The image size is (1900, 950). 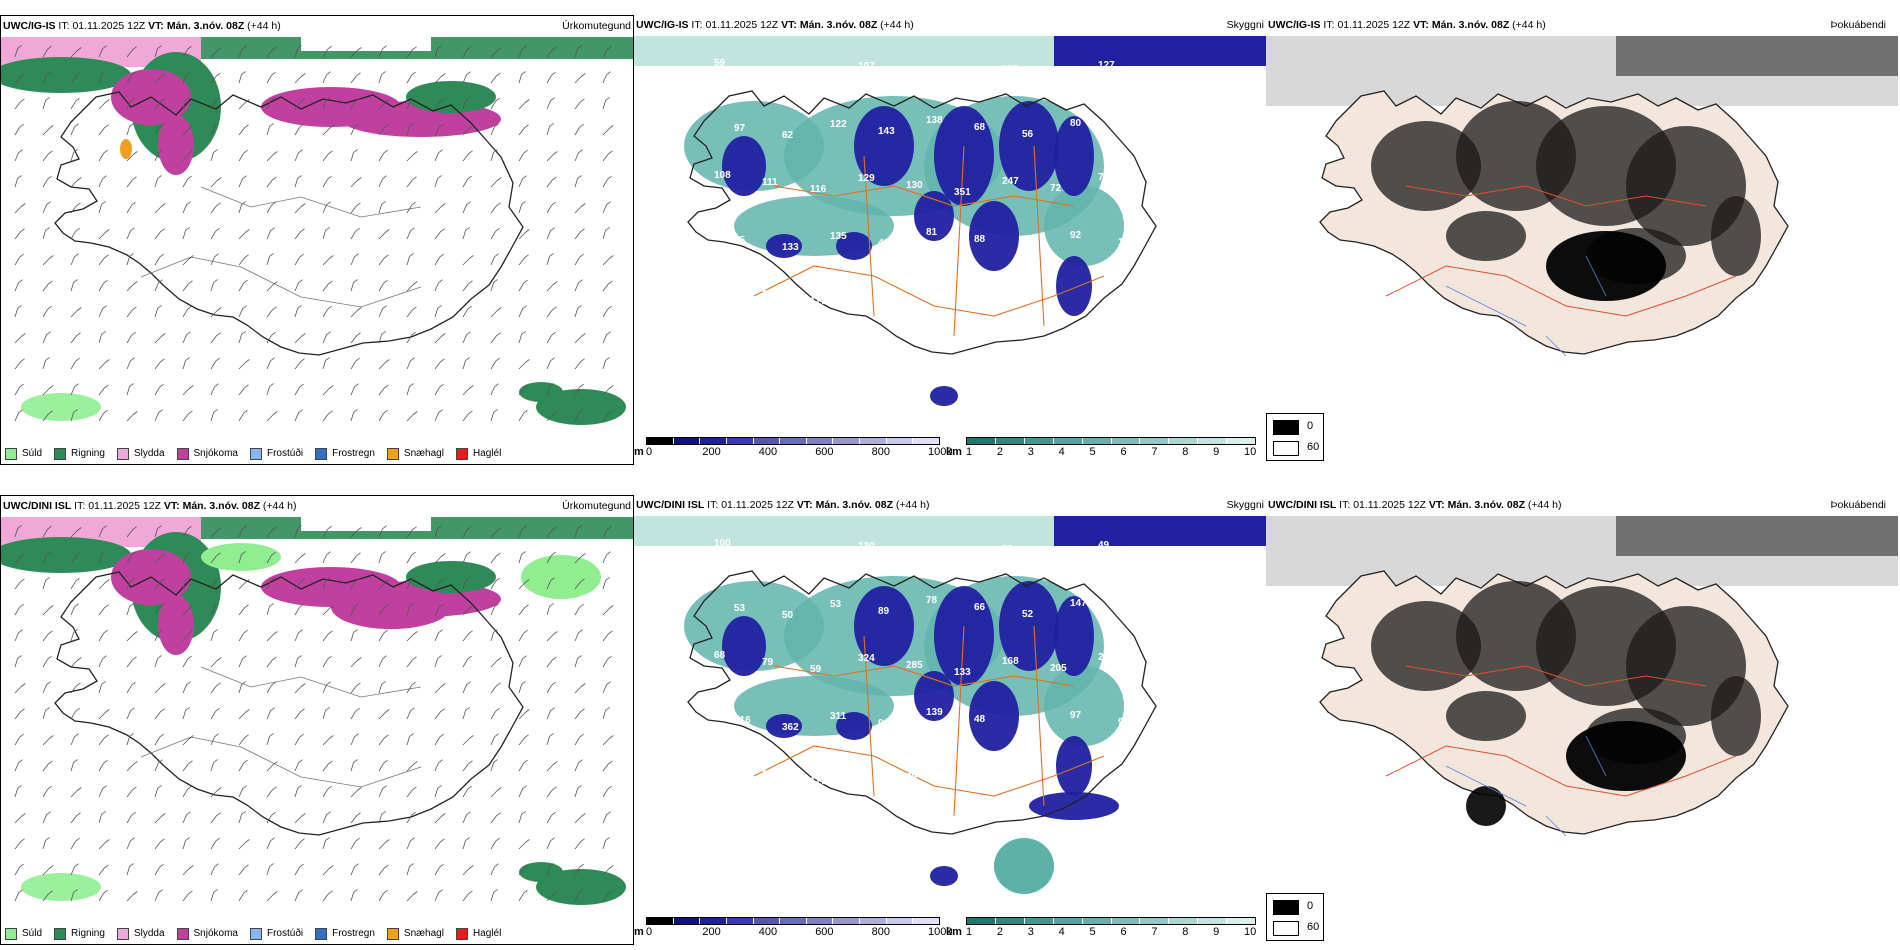 I want to click on ceiling-label: 66, so click(x=980, y=607).